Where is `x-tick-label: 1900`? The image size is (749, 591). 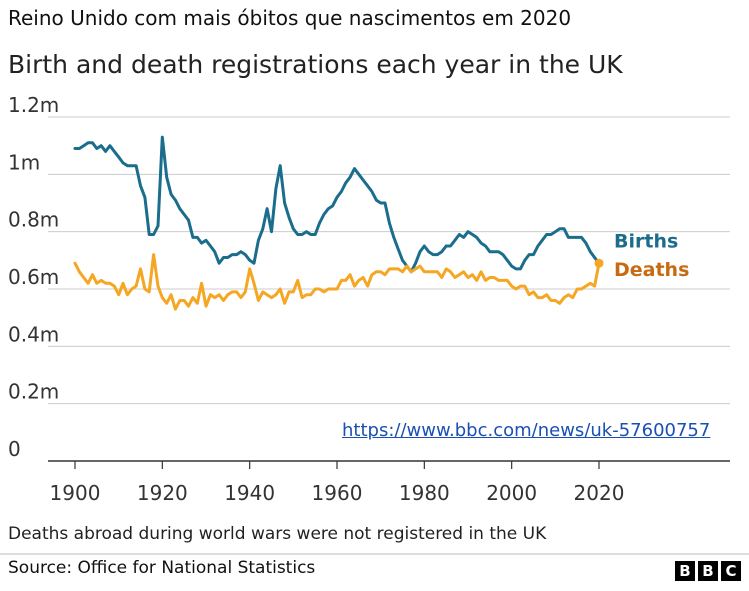 x-tick-label: 1900 is located at coordinates (75, 493).